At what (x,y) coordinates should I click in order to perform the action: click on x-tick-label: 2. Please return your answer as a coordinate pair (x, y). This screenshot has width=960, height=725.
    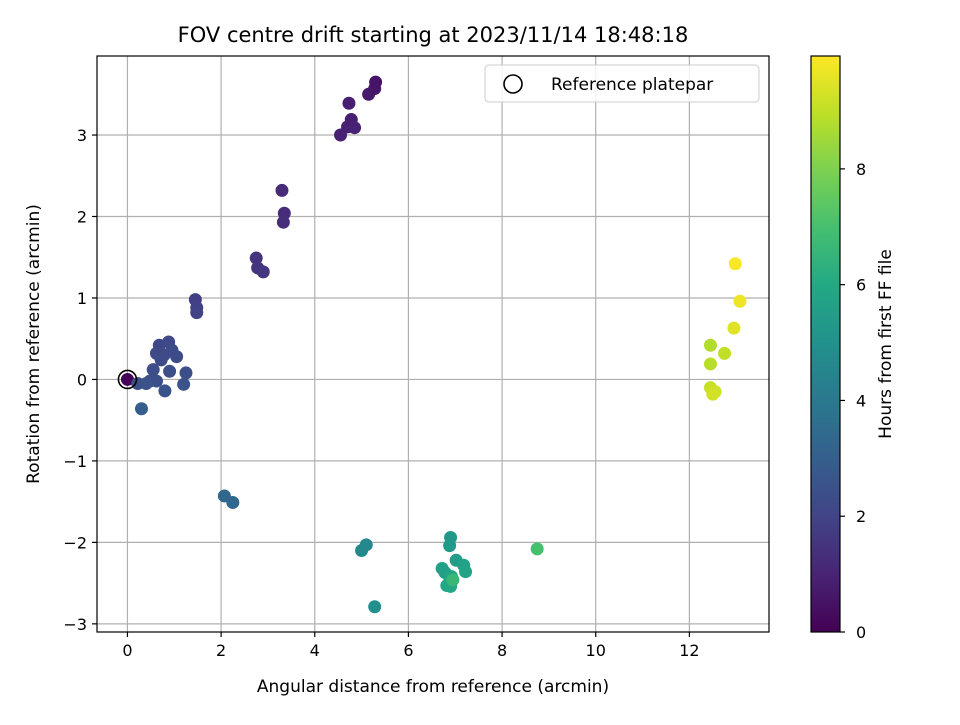
    Looking at the image, I should click on (221, 650).